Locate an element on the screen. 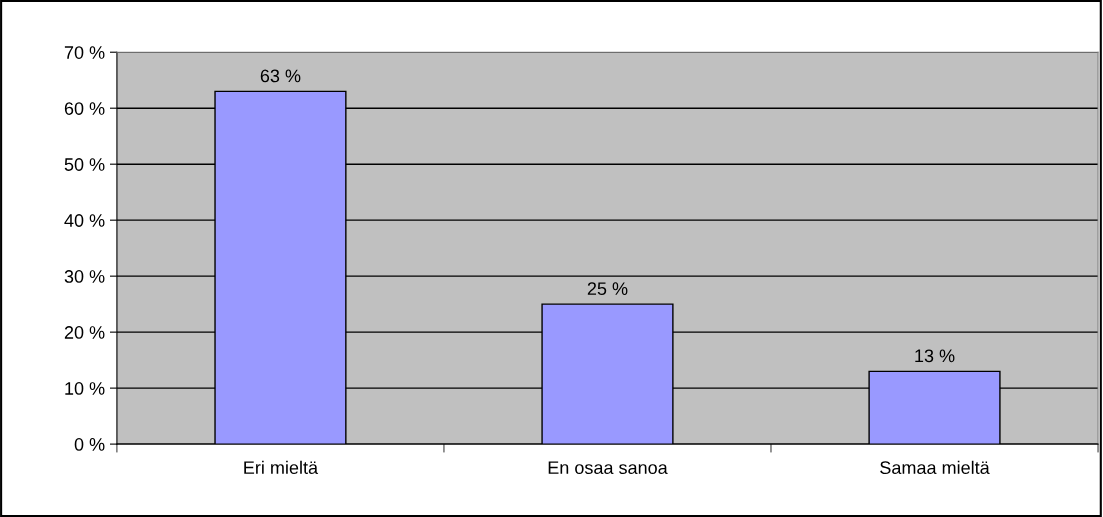 This screenshot has height=517, width=1103. y-tick-label: 30 % is located at coordinates (84, 276).